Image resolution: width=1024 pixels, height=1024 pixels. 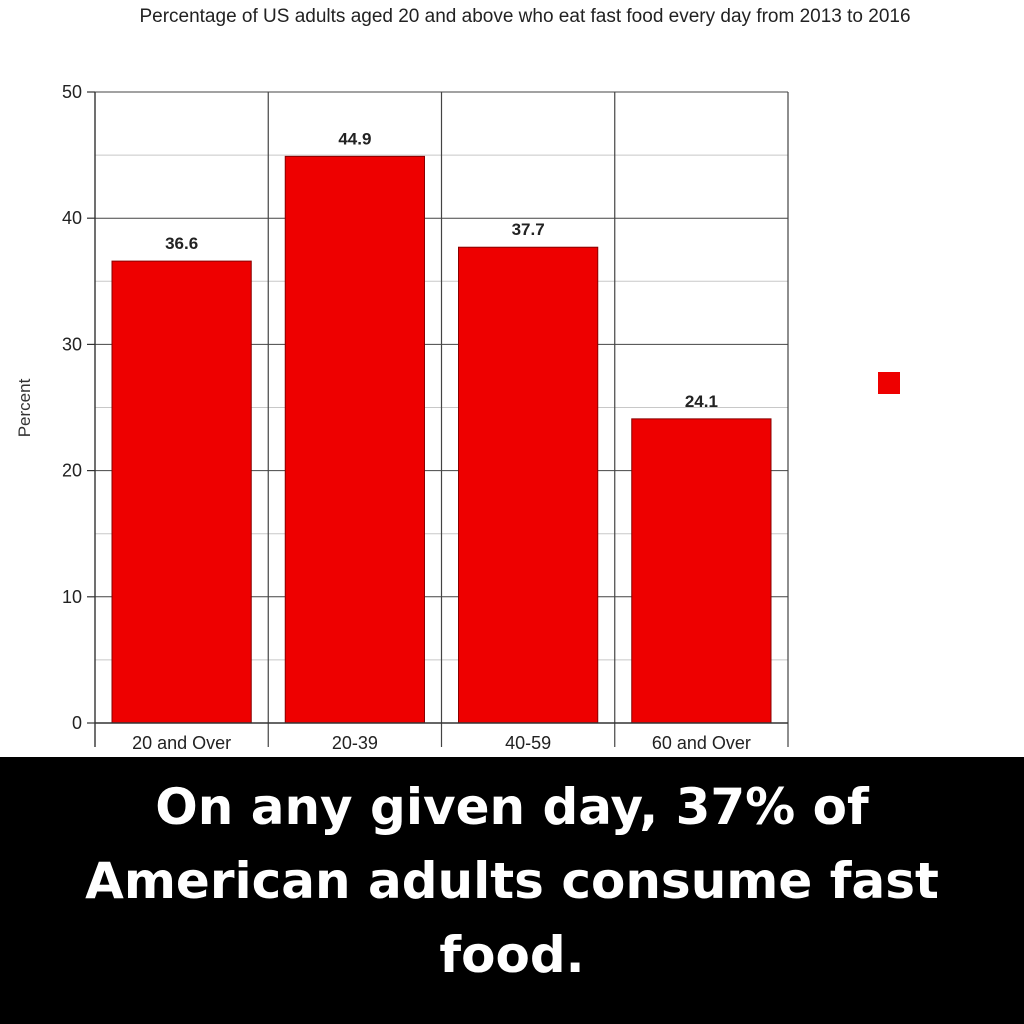 I want to click on x-tick-label: 20-39, so click(x=355, y=743).